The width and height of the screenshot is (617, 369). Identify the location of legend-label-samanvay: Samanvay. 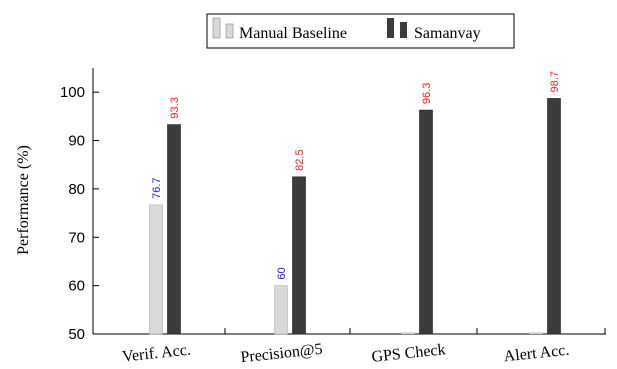
(447, 33).